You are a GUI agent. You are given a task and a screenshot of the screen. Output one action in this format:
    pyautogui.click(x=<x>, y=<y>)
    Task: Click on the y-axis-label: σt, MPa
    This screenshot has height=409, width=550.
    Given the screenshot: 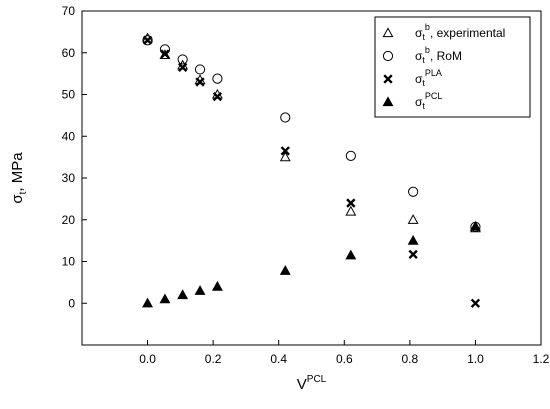 What is the action you would take?
    pyautogui.click(x=19, y=178)
    